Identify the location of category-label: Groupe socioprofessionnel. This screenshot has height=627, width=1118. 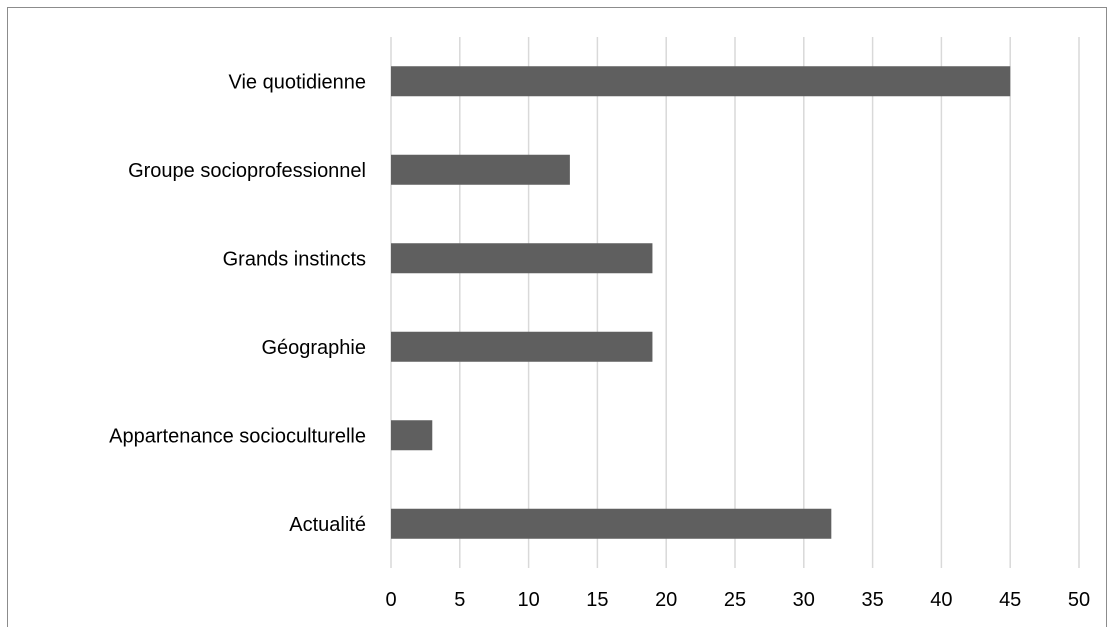
(247, 171).